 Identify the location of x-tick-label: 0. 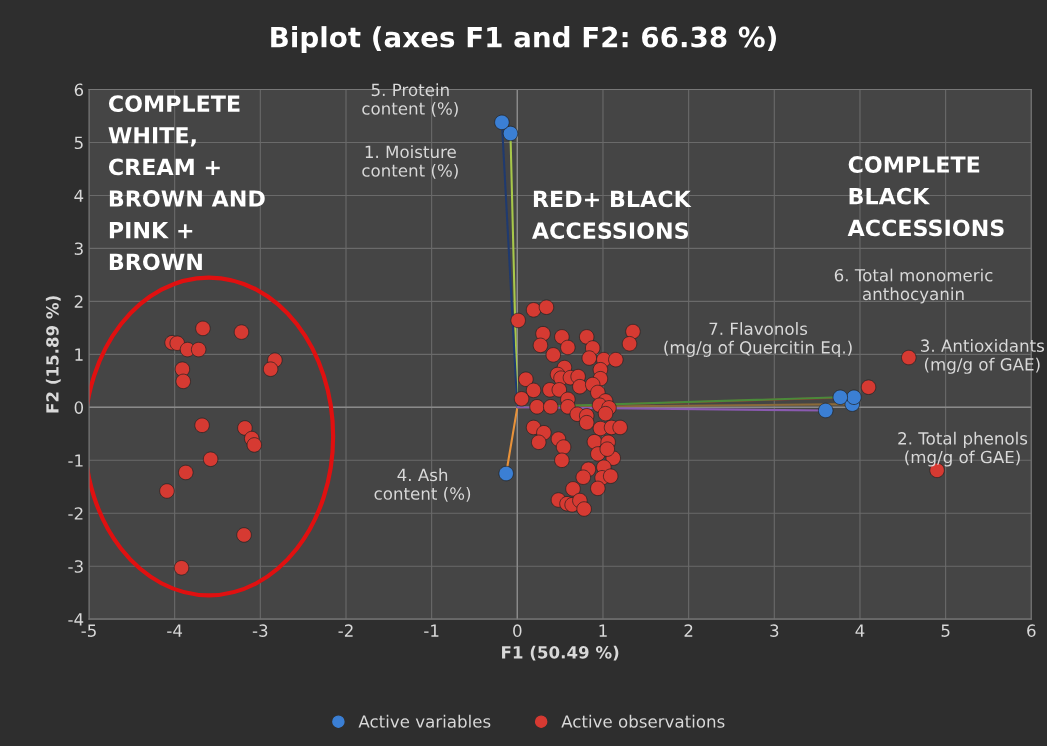
(517, 630).